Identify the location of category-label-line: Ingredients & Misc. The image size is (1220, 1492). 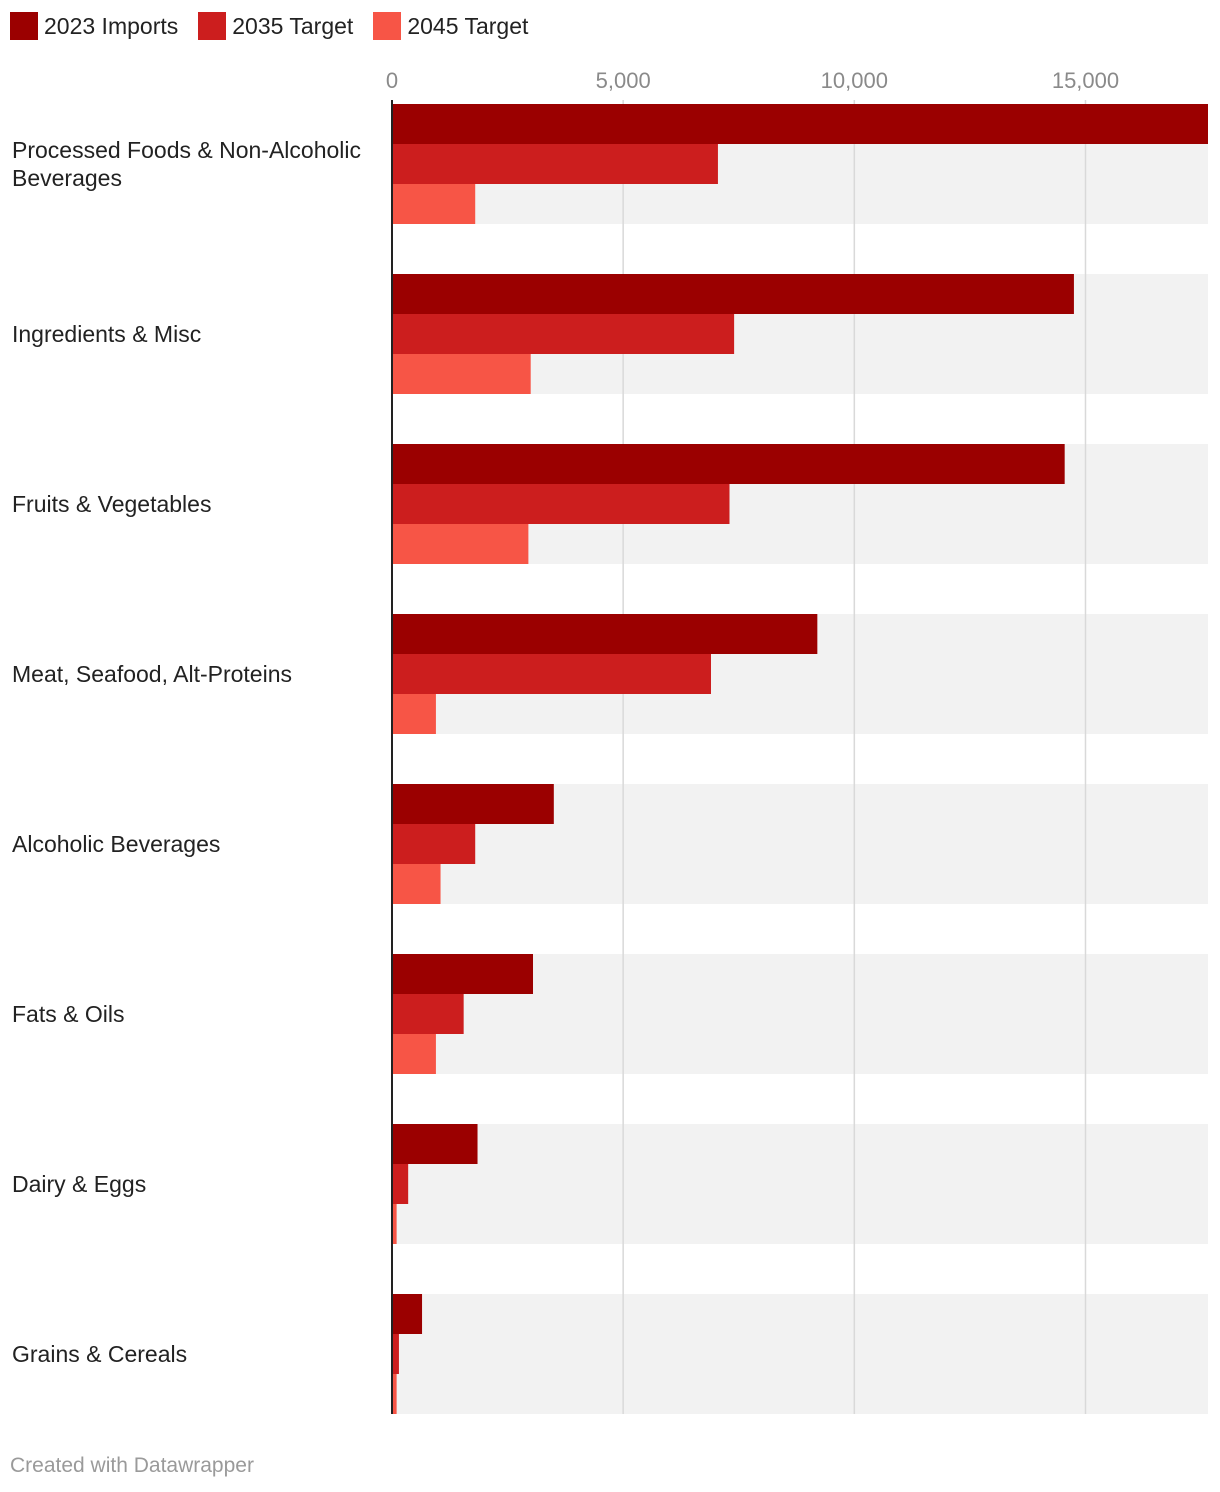
(106, 334).